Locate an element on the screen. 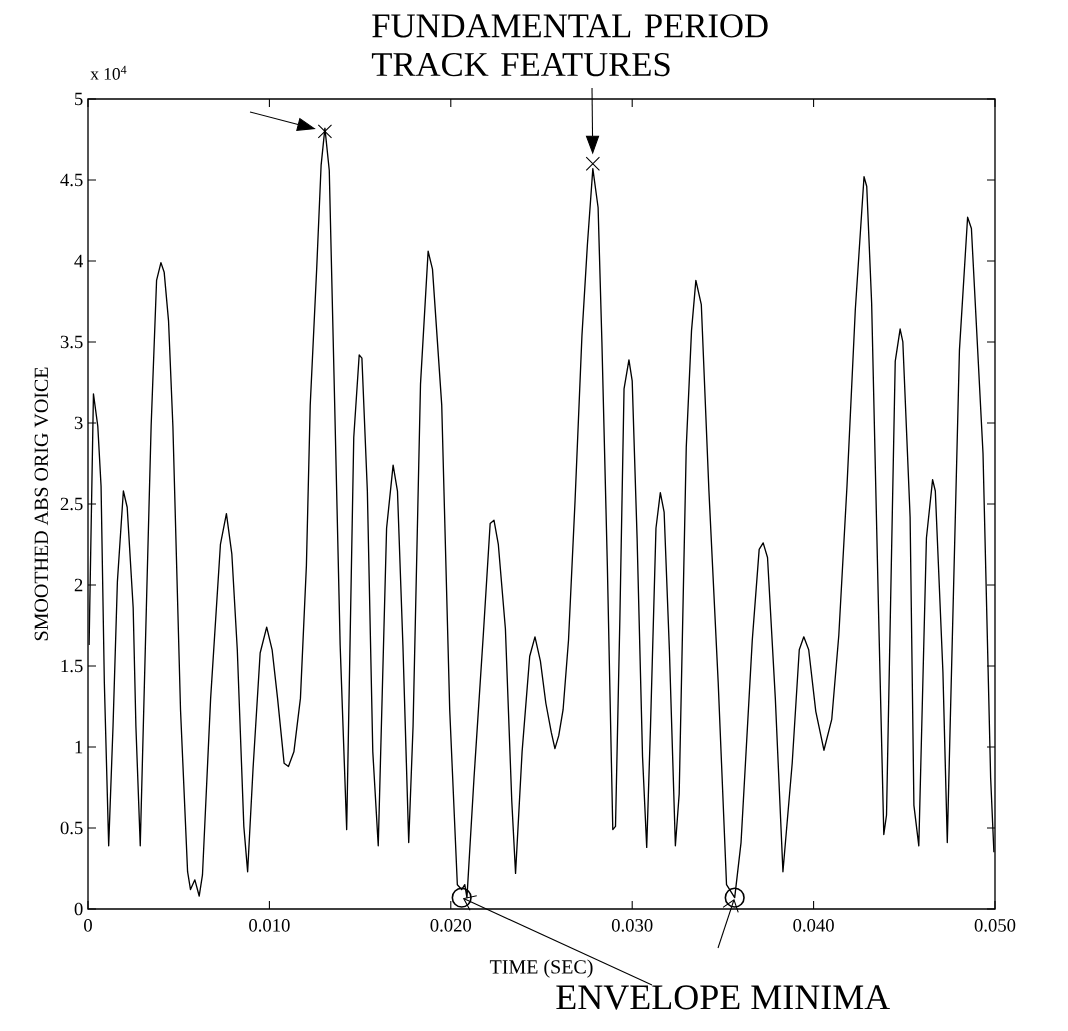 This screenshot has height=1031, width=1068. annotation: FUNDAMENTAL PERIOD TRACK FEATURES is located at coordinates (569, 45).